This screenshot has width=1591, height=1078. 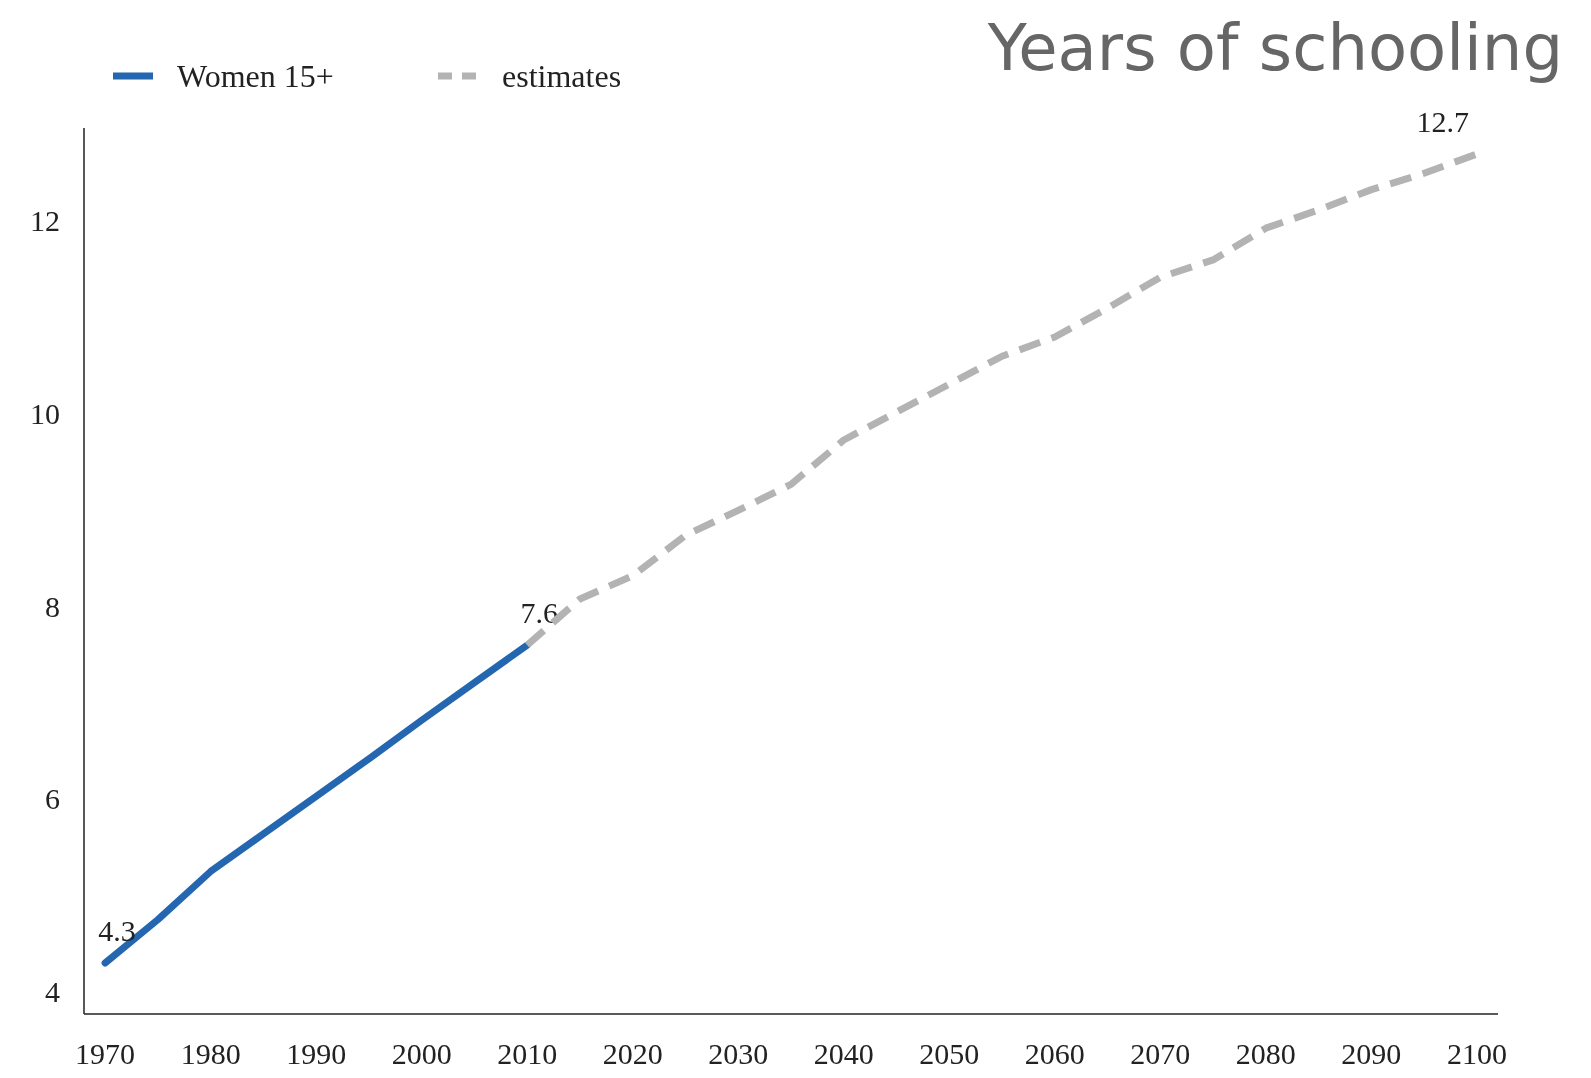 What do you see at coordinates (632, 1053) in the screenshot?
I see `x-tick-label: 2020` at bounding box center [632, 1053].